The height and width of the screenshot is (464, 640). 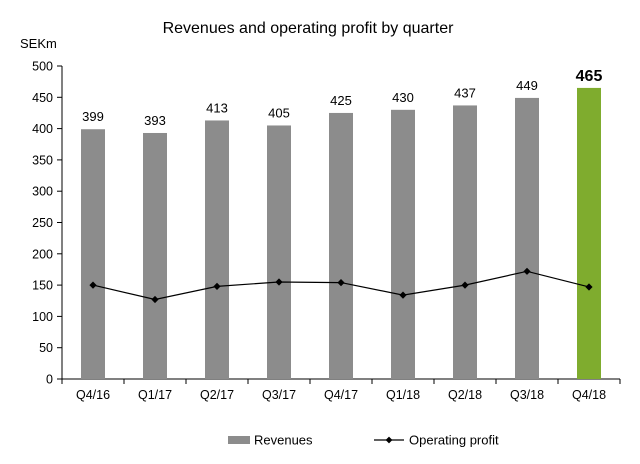 What do you see at coordinates (403, 97) in the screenshot?
I see `revenue-data-label: 430` at bounding box center [403, 97].